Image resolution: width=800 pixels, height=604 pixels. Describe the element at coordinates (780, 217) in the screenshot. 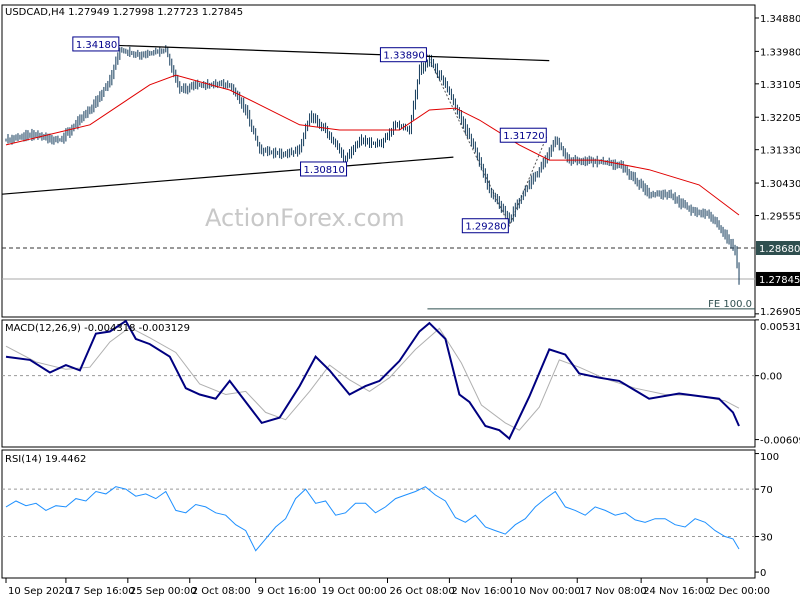

I see `y-tick-label: 1.29555` at that location.